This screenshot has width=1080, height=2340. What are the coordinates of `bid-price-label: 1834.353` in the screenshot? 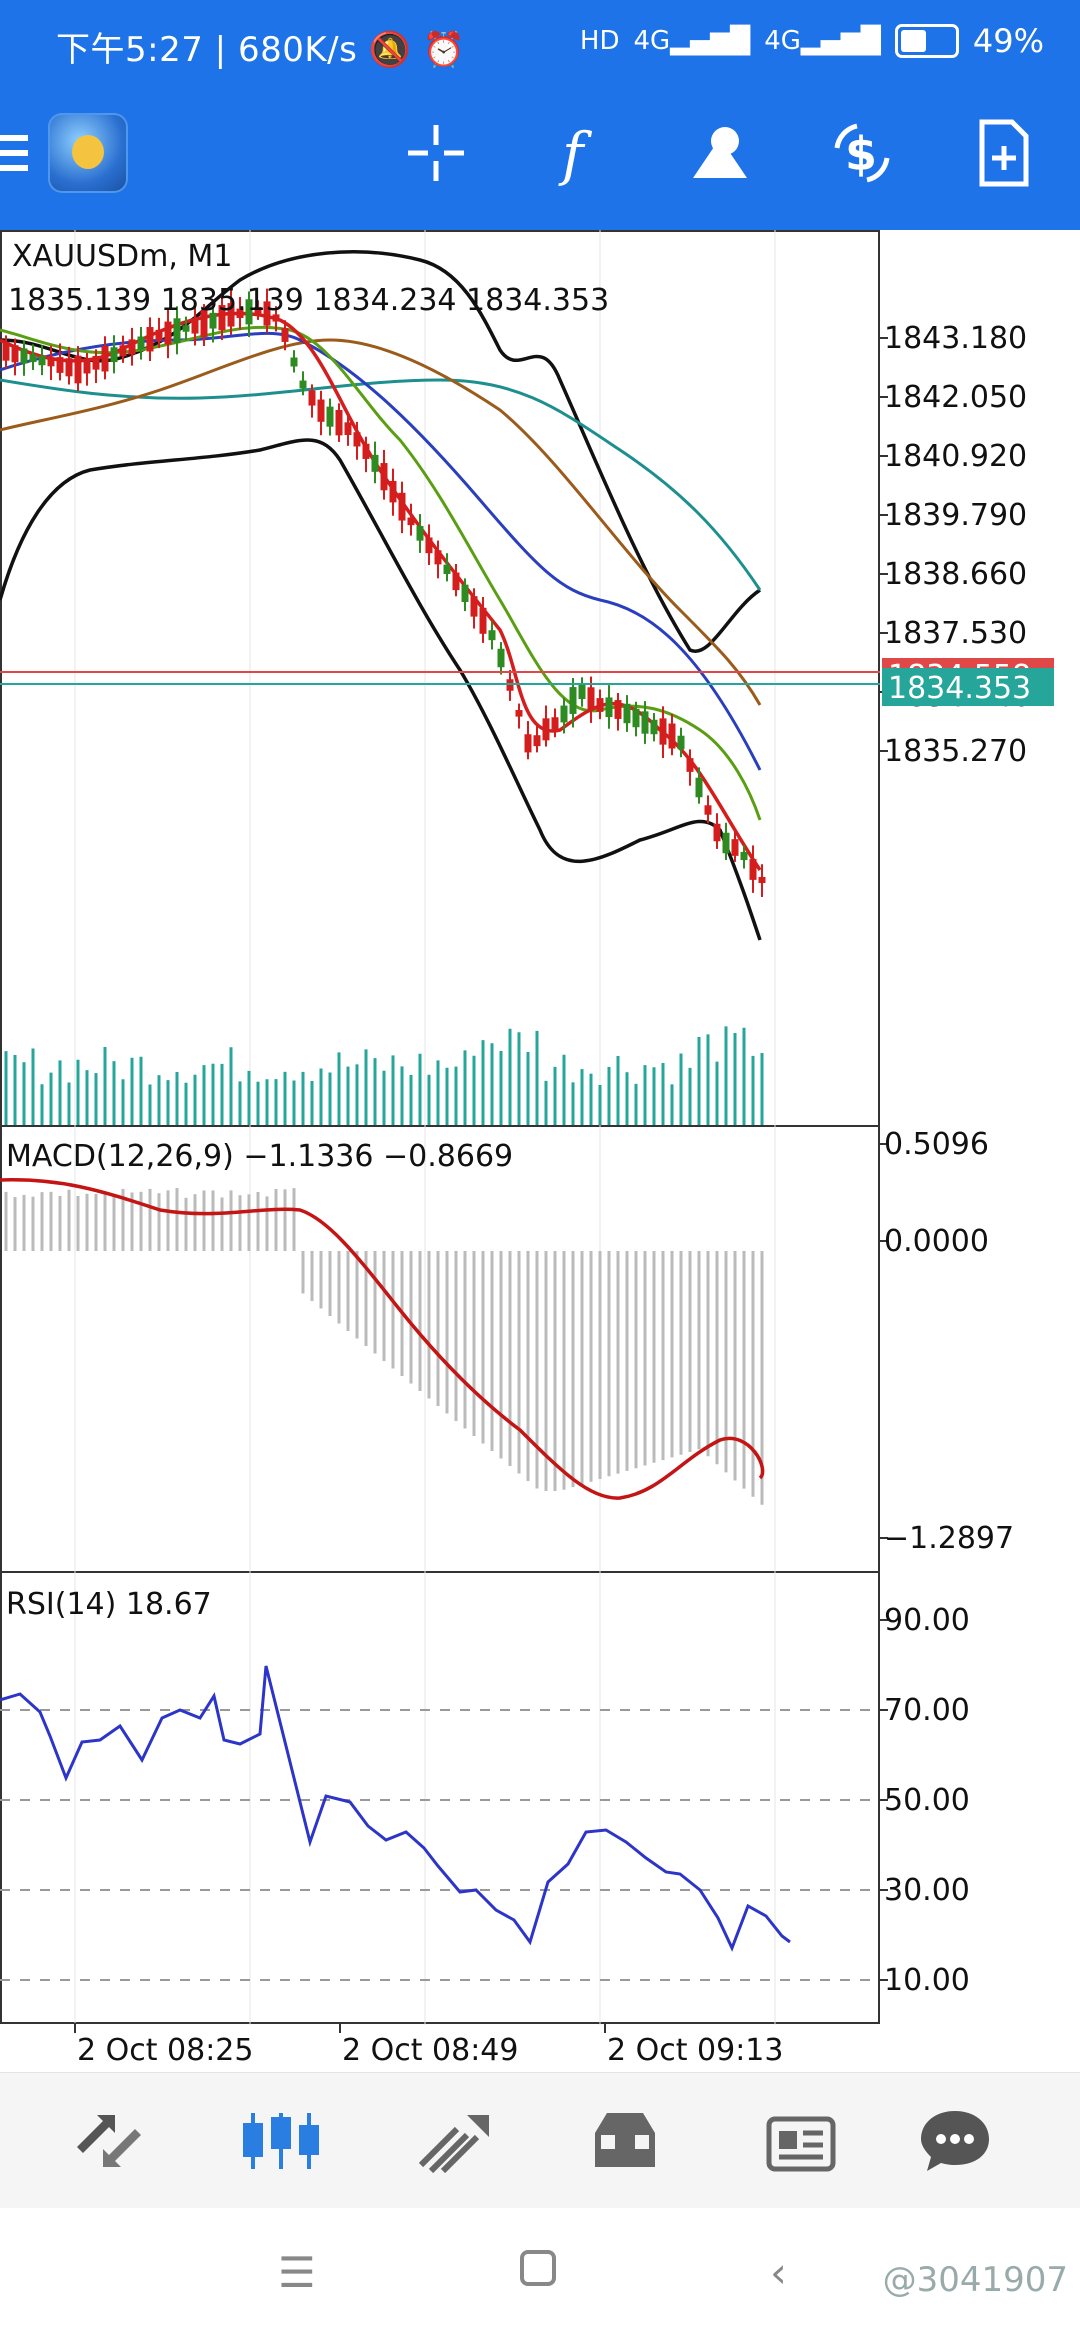 It's located at (959, 688).